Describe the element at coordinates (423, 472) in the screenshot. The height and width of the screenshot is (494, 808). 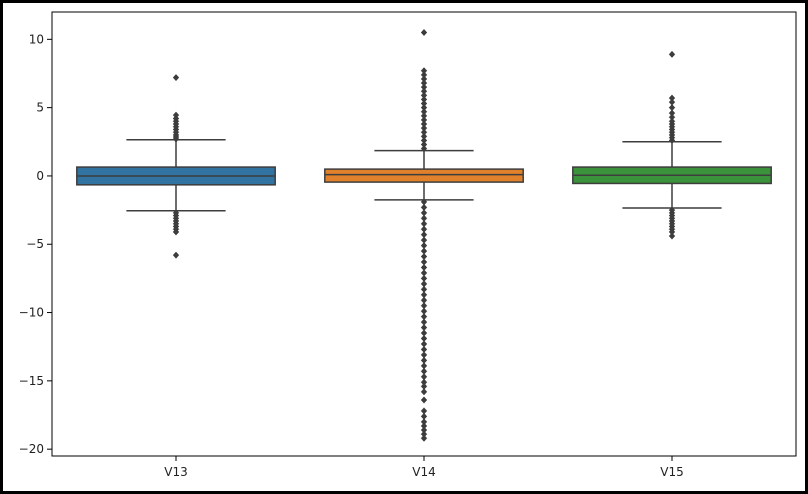
I see `x-tick-label: V14` at that location.